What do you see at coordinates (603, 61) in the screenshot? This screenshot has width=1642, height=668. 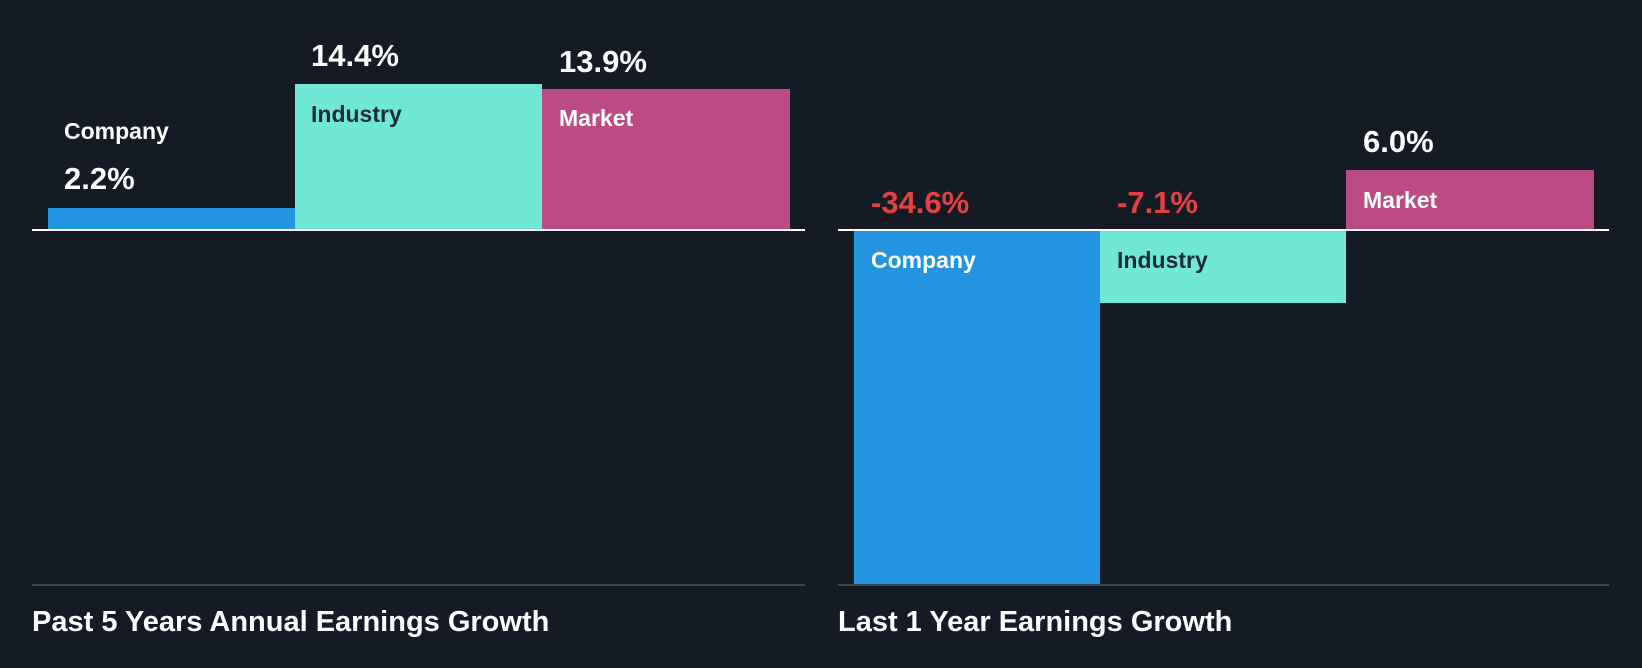 I see `value-market: 13.9%` at bounding box center [603, 61].